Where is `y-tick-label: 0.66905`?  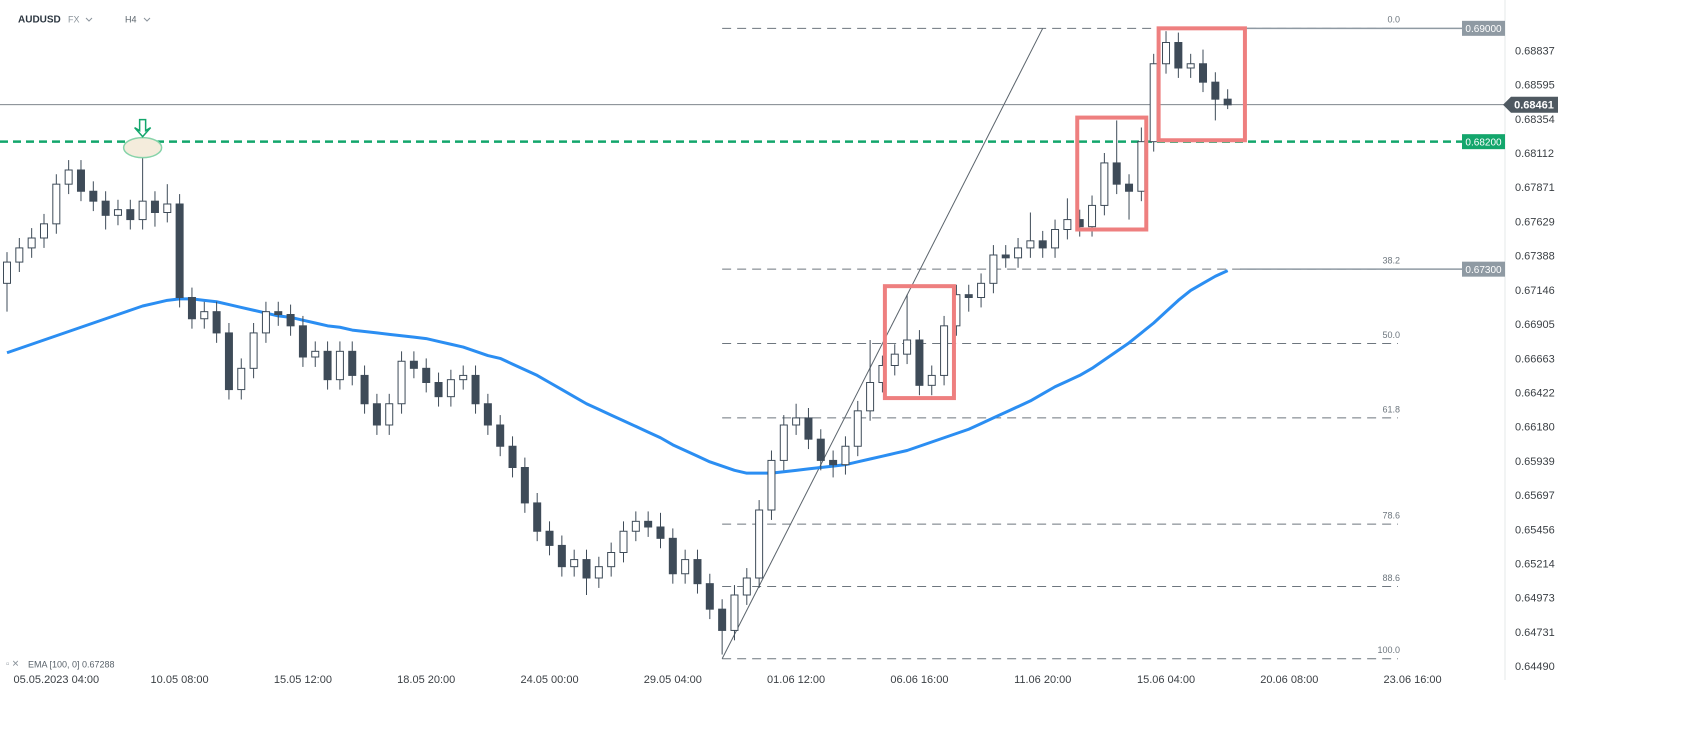
y-tick-label: 0.66905 is located at coordinates (1535, 325).